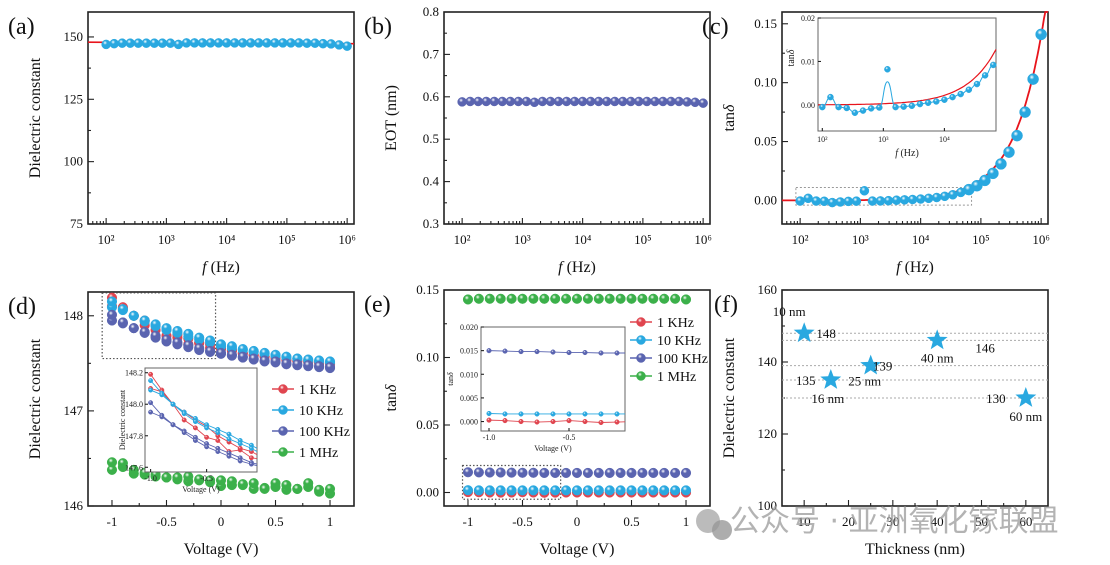 The image size is (1110, 565). I want to click on inset-y-label: tanδ, so click(450, 379).